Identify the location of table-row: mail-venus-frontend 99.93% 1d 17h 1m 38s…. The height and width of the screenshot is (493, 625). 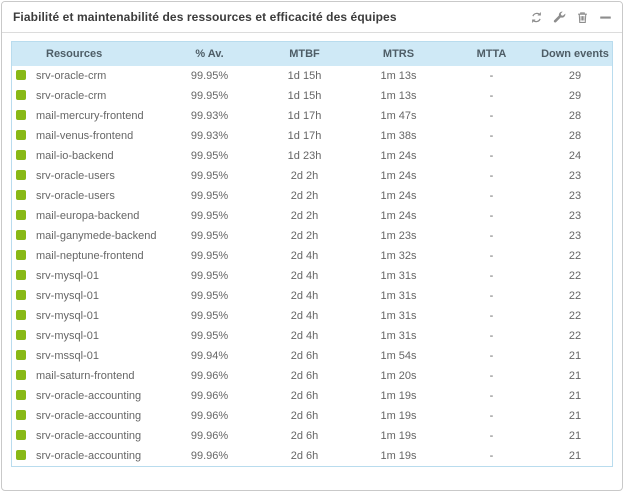
(312, 136).